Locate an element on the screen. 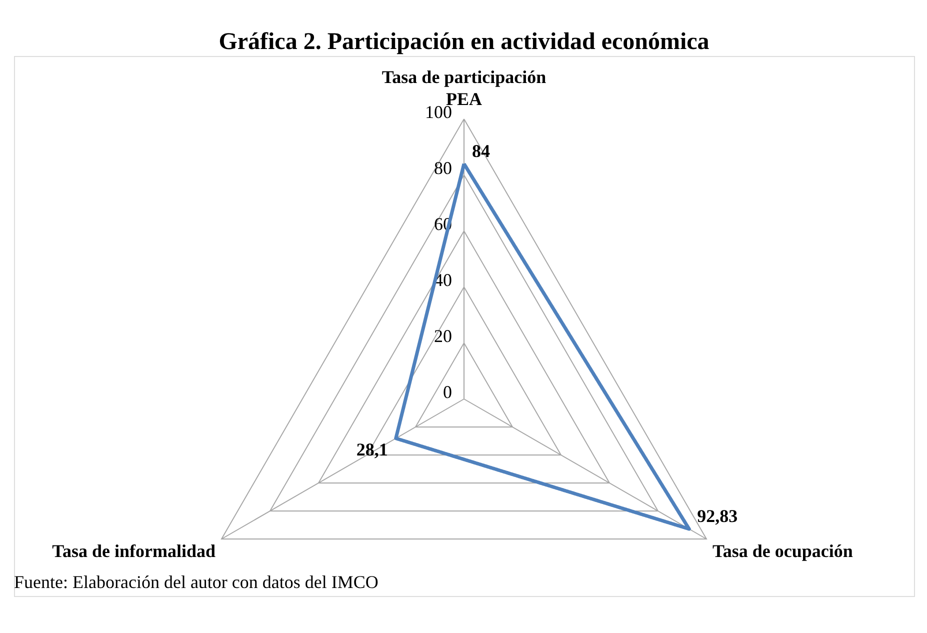  data-label: 28,1 is located at coordinates (372, 449).